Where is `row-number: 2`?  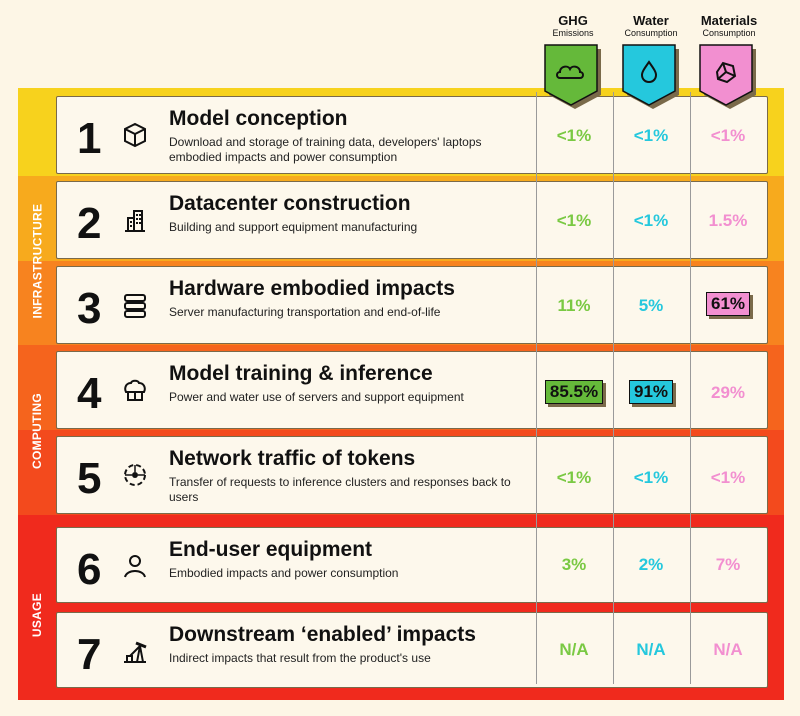 row-number: 2 is located at coordinates (89, 223).